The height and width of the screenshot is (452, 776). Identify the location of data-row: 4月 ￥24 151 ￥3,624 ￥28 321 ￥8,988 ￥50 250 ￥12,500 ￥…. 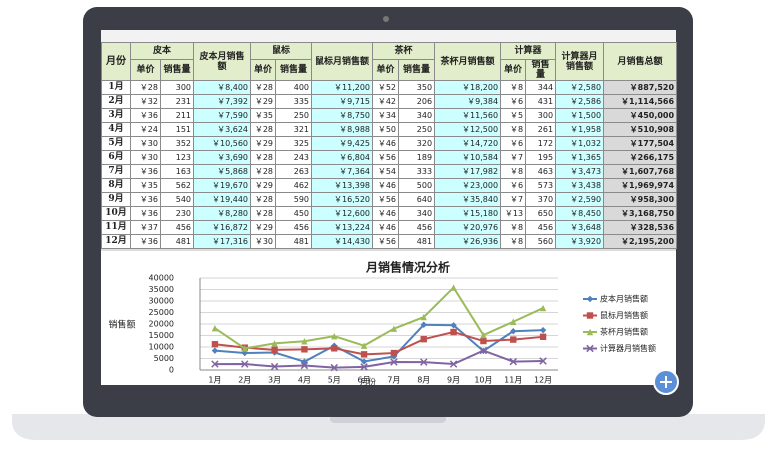
(389, 129).